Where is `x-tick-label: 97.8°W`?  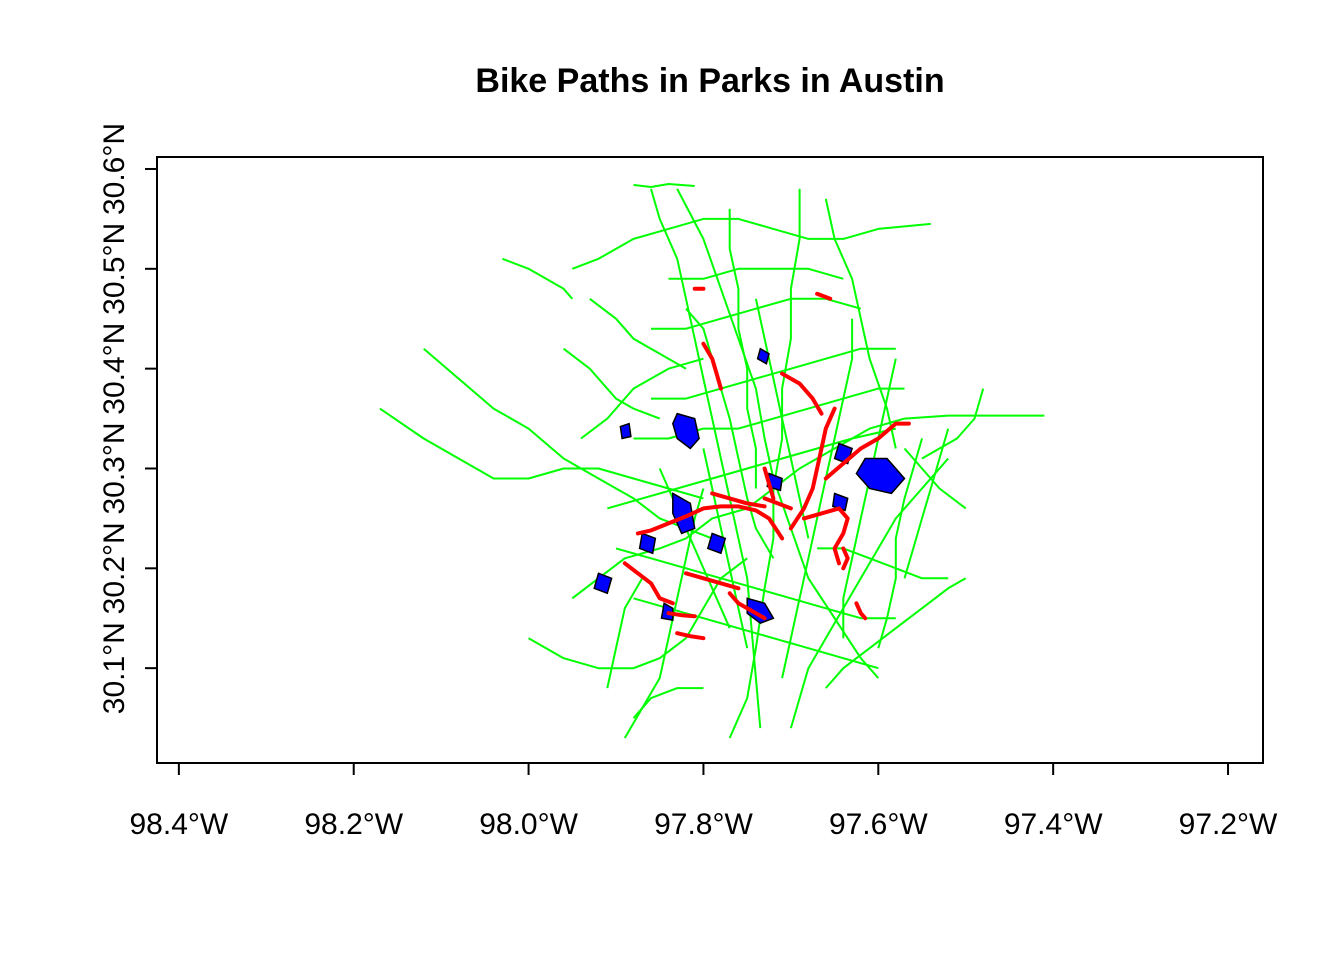 x-tick-label: 97.8°W is located at coordinates (703, 824).